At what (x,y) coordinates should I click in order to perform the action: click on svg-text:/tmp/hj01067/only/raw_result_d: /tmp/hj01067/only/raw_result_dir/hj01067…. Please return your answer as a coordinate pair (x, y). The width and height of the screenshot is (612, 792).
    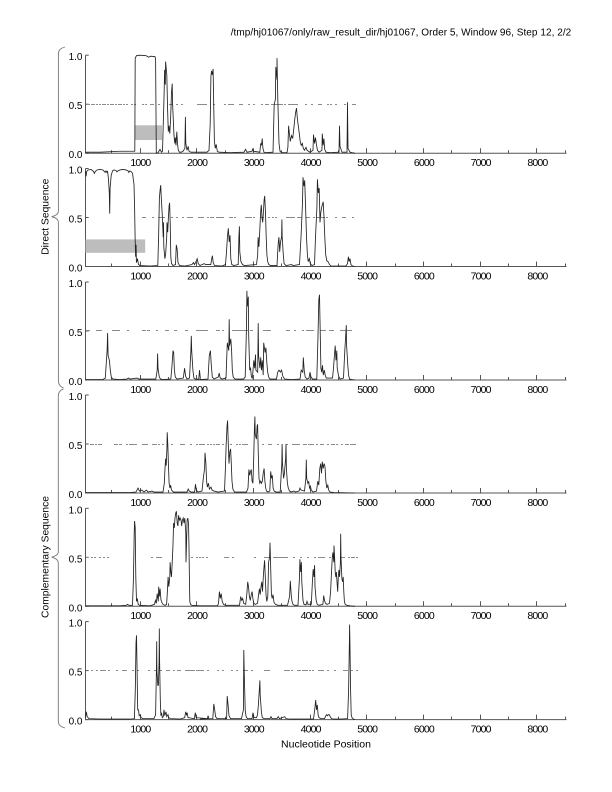
    Looking at the image, I should click on (401, 33).